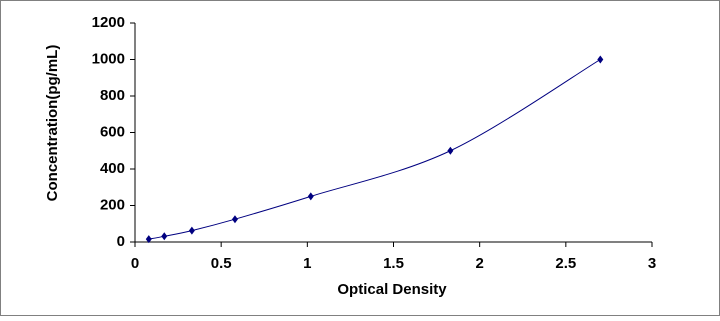 The height and width of the screenshot is (321, 720). What do you see at coordinates (307, 263) in the screenshot?
I see `x-tick-label: 1` at bounding box center [307, 263].